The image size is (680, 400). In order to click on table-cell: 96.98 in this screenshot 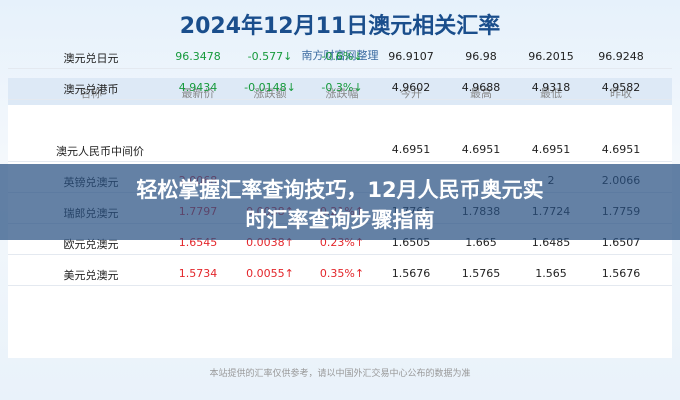, I will do `click(481, 56)`.